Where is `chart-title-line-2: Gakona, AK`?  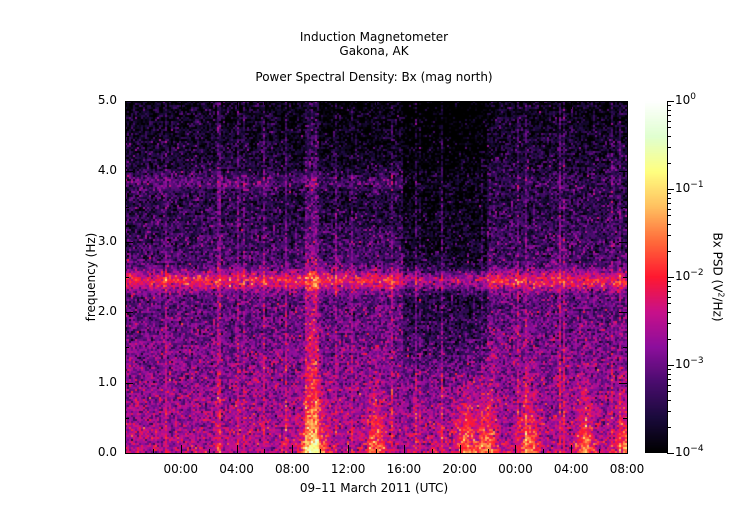
chart-title-line-2: Gakona, AK is located at coordinates (374, 51).